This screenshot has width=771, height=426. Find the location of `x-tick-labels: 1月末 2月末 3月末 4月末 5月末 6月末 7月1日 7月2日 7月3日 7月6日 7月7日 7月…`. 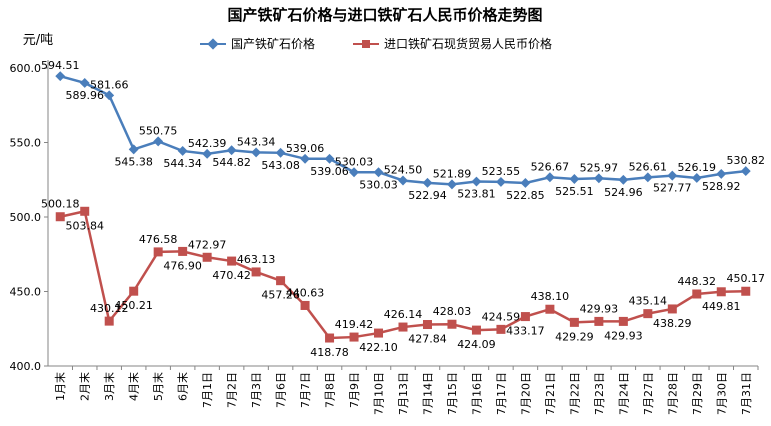

x-tick-labels: 1月末 2月末 3月末 4月末 5月末 6月末 7月1日 7月2日 7月3日 7月6日 7月7日 7月… is located at coordinates (406, 390).